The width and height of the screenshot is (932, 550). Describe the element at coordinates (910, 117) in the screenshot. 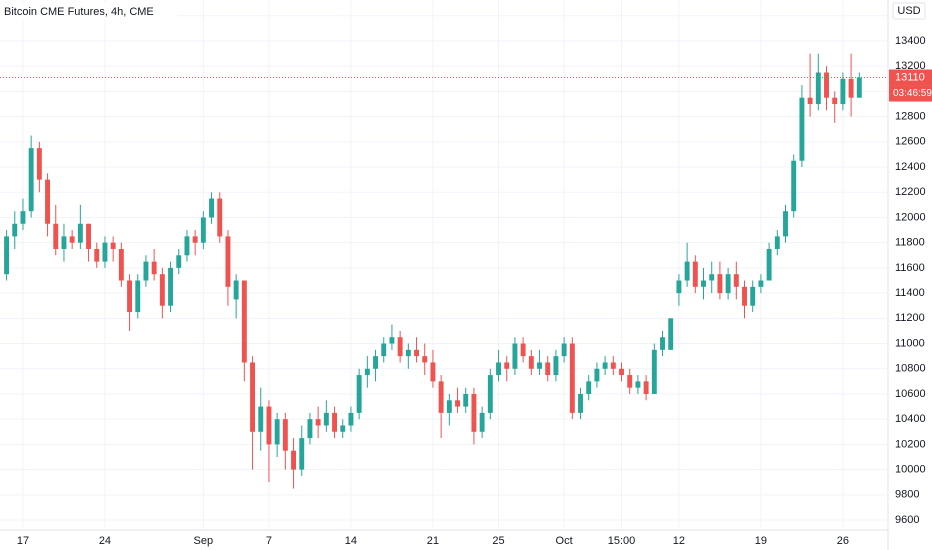

I see `y-tick-label: 12800` at that location.